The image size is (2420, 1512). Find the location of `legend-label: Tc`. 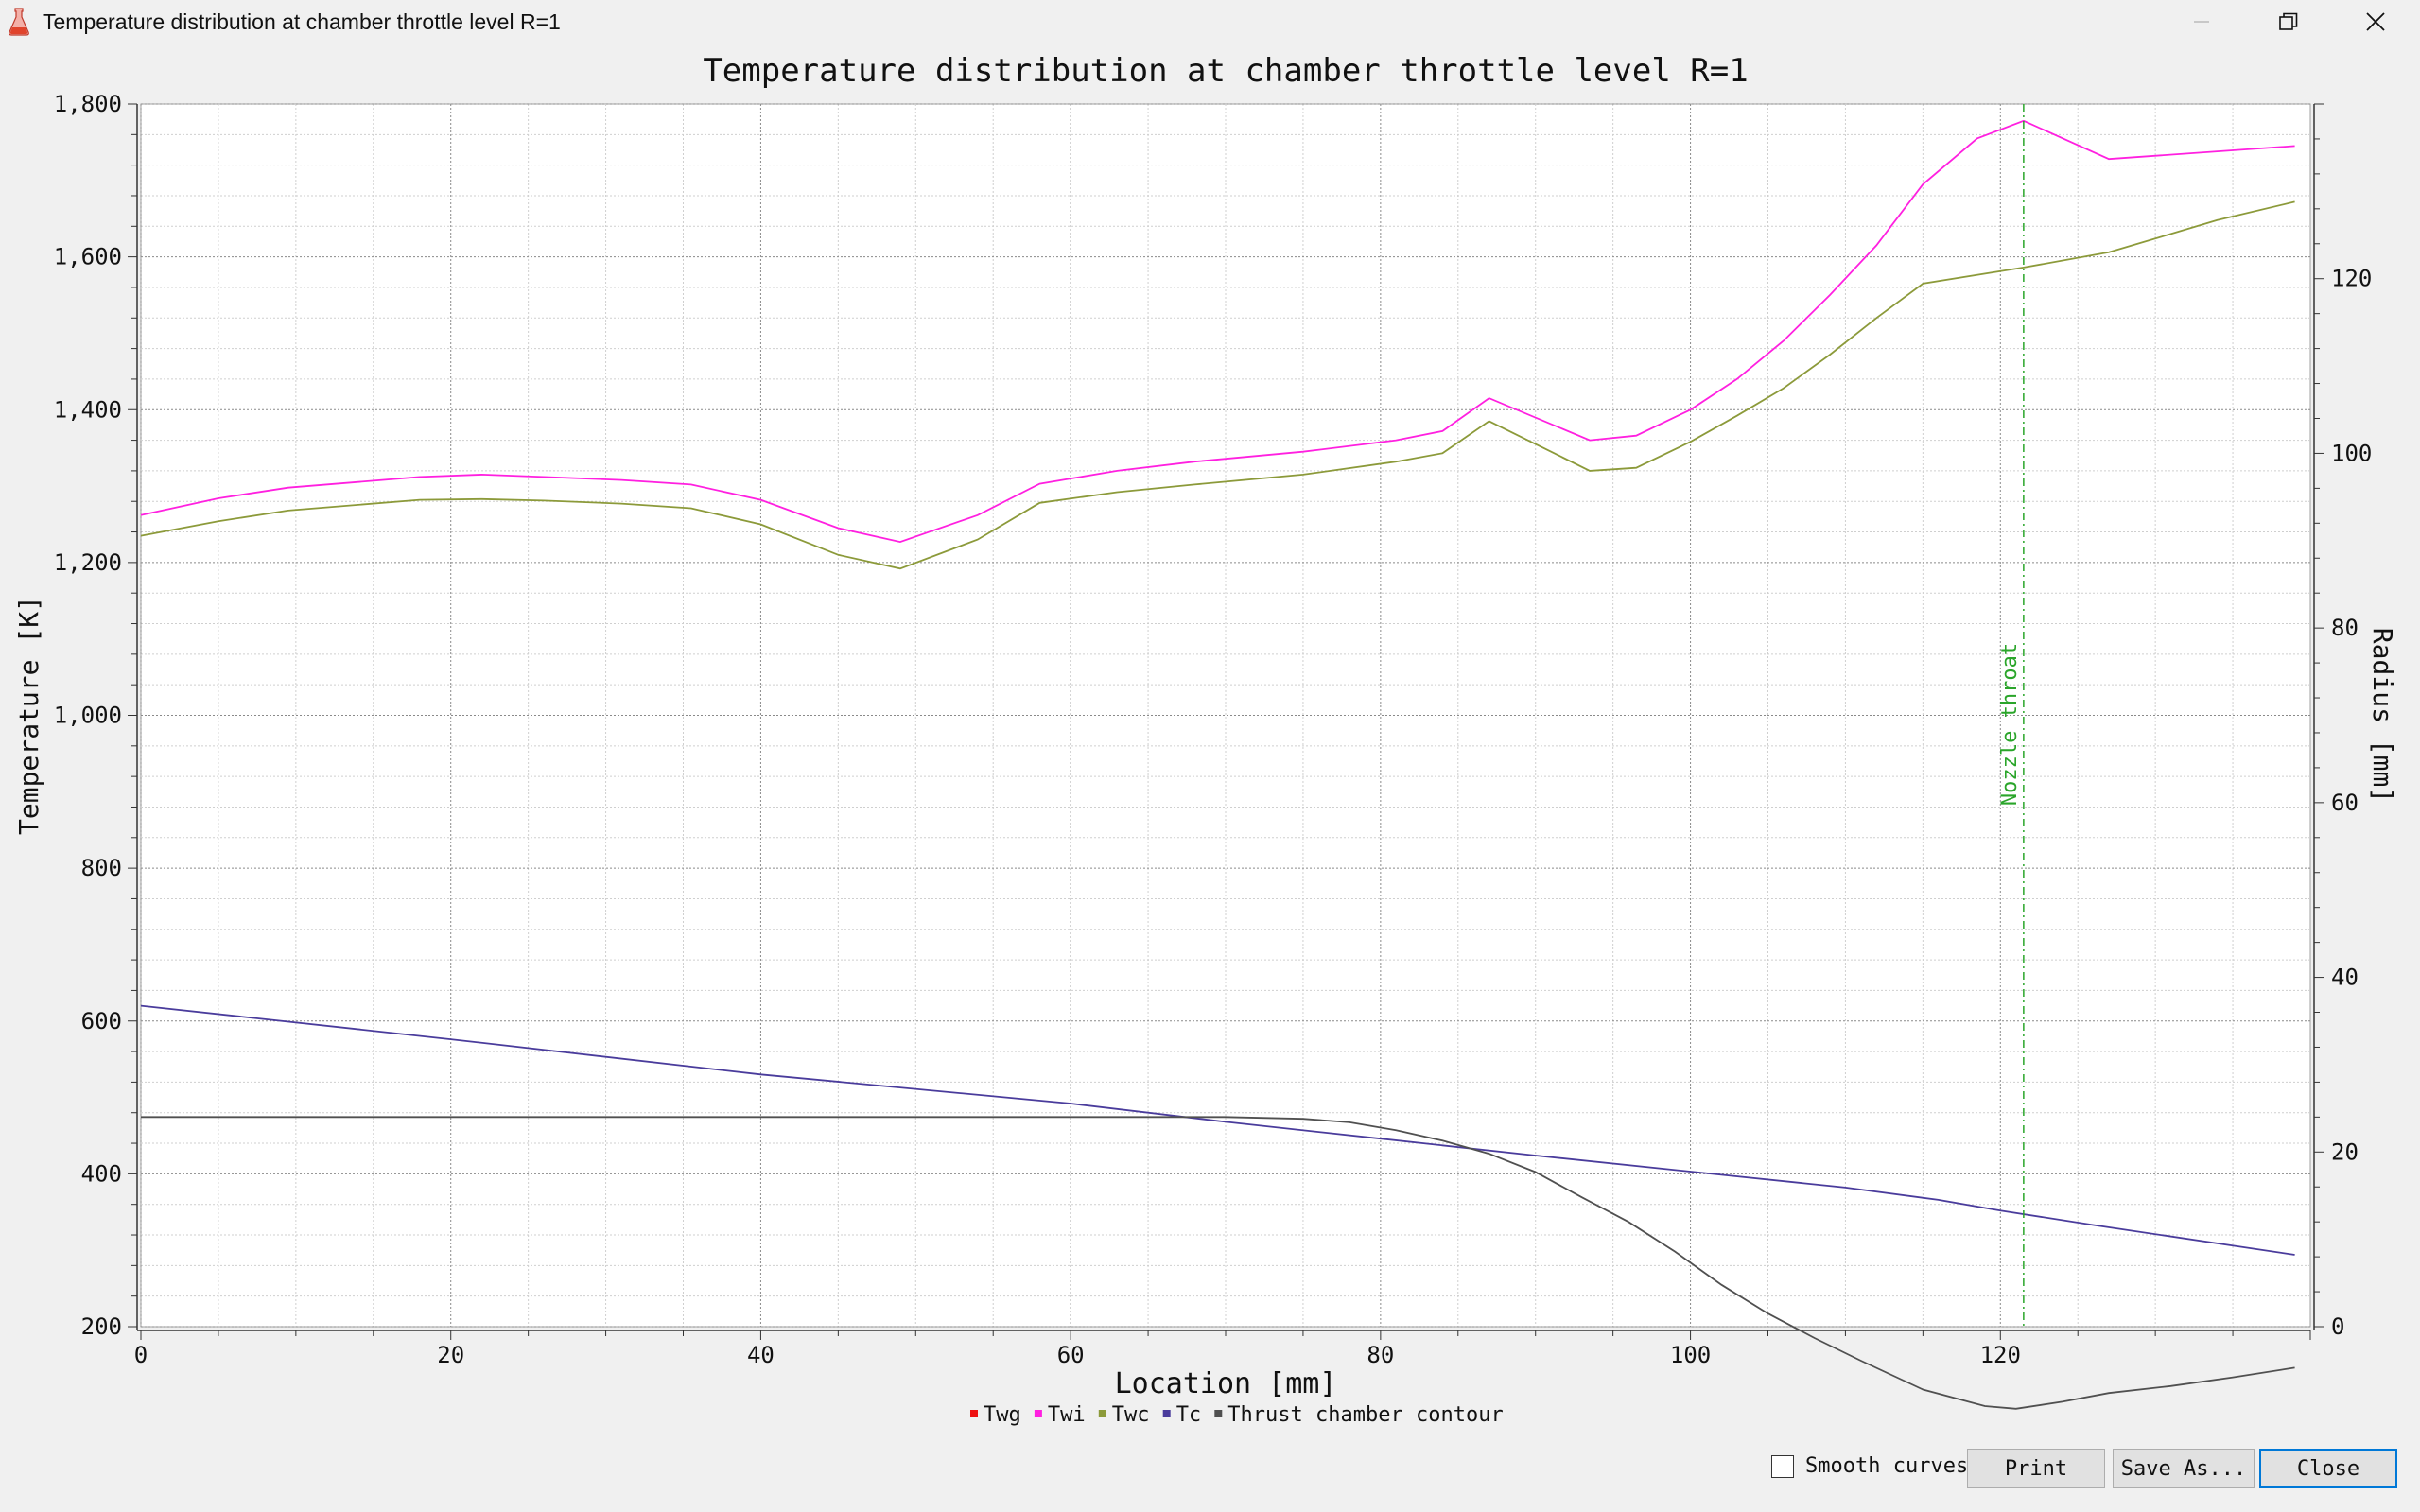

legend-label: Tc is located at coordinates (1189, 1415).